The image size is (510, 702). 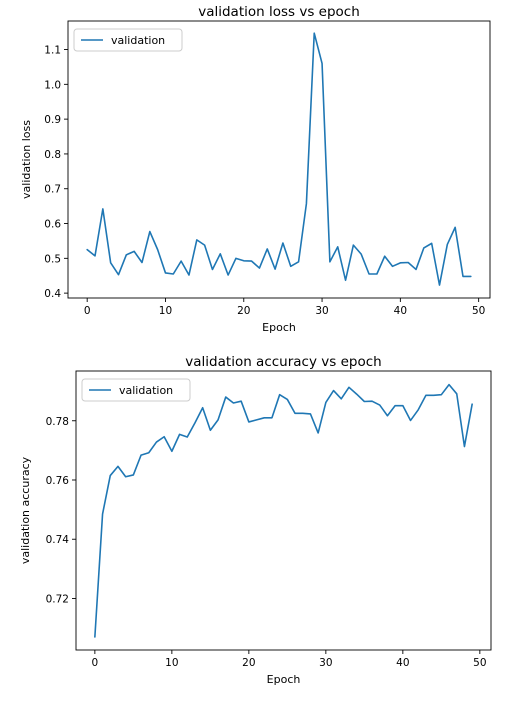 I want to click on chart-title: validation loss vs epoch, so click(x=279, y=12).